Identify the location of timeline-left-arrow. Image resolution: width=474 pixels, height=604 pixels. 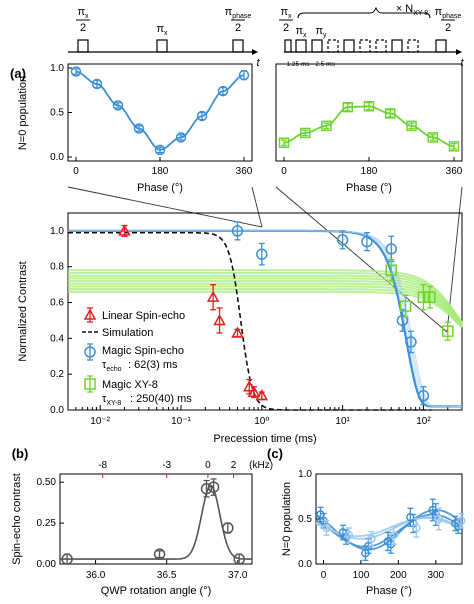
(255, 52).